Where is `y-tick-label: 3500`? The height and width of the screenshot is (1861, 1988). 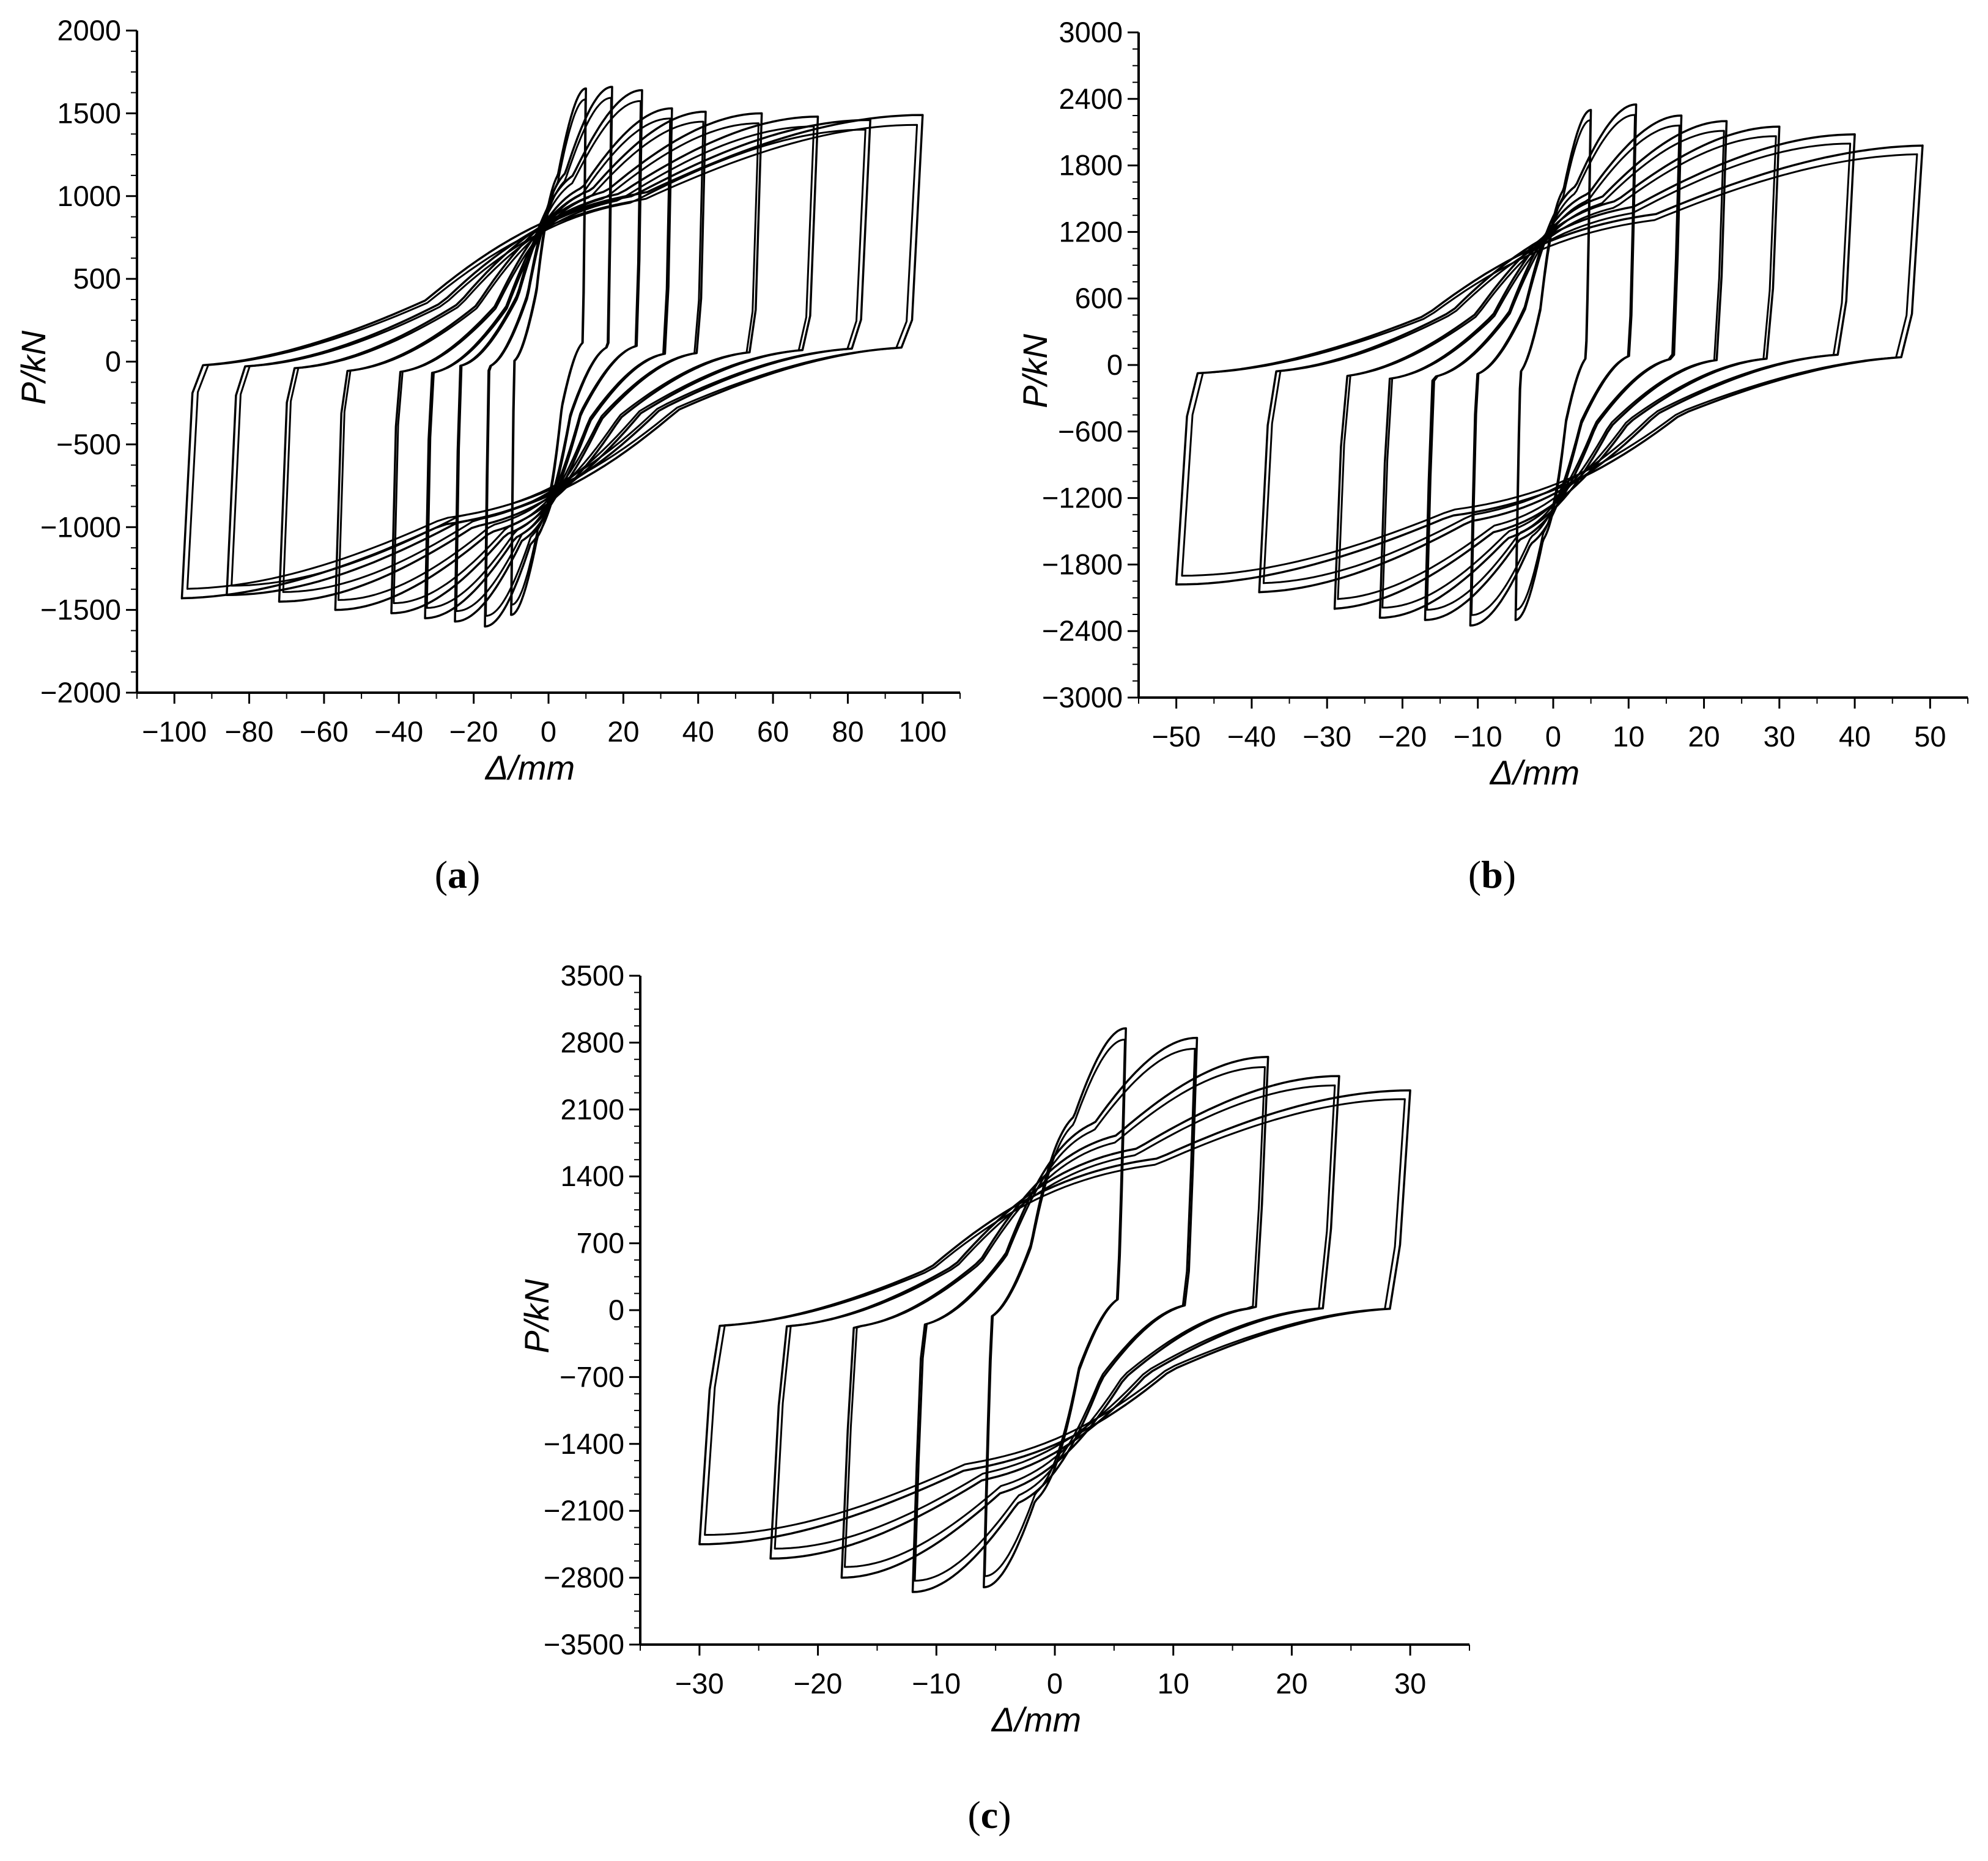 y-tick-label: 3500 is located at coordinates (592, 976).